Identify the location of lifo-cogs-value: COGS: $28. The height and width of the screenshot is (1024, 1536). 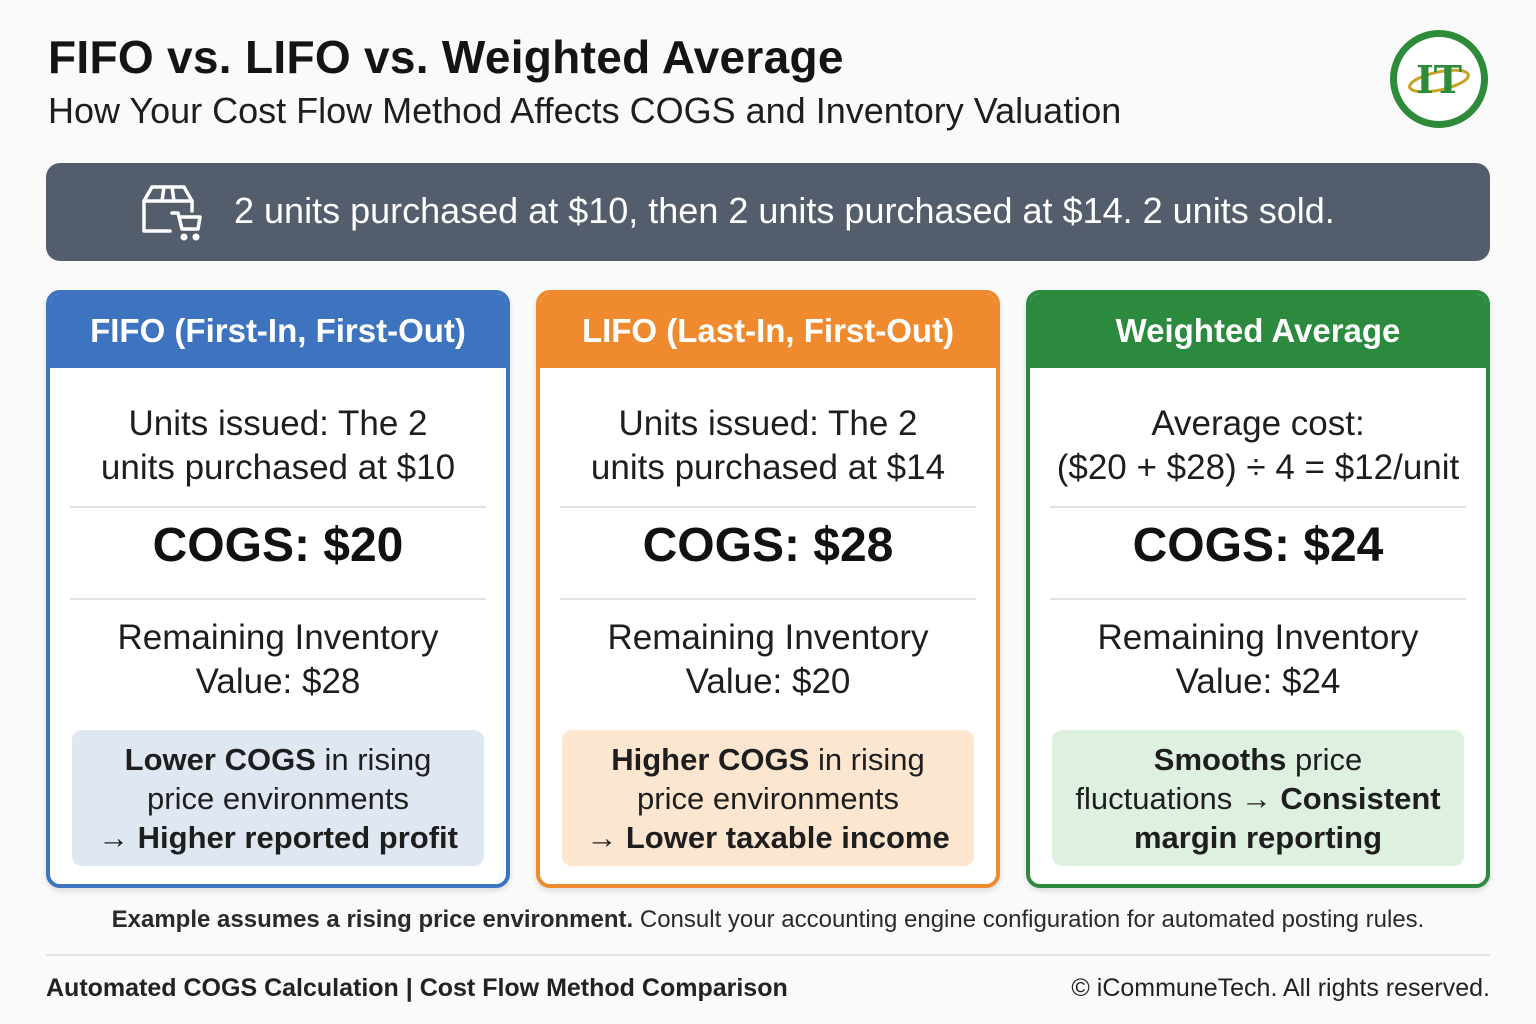
(768, 545).